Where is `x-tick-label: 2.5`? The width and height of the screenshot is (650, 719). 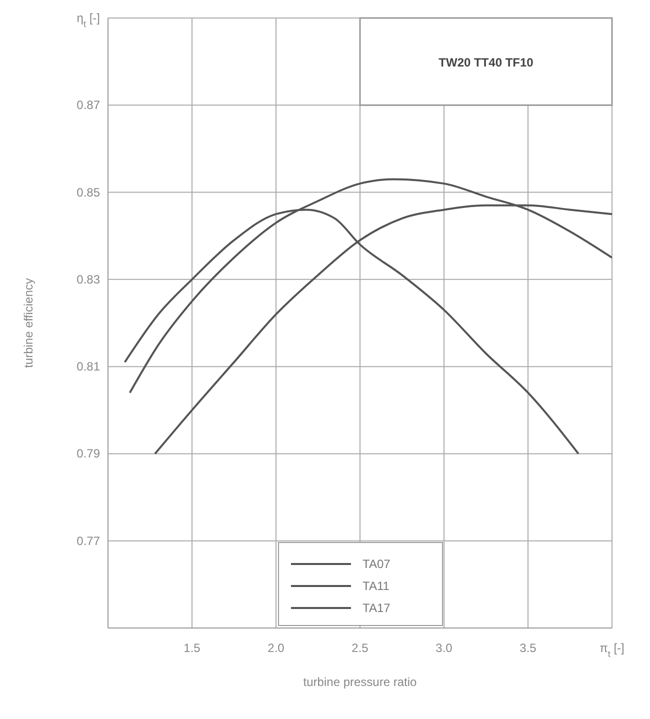
x-tick-label: 2.5 is located at coordinates (360, 648).